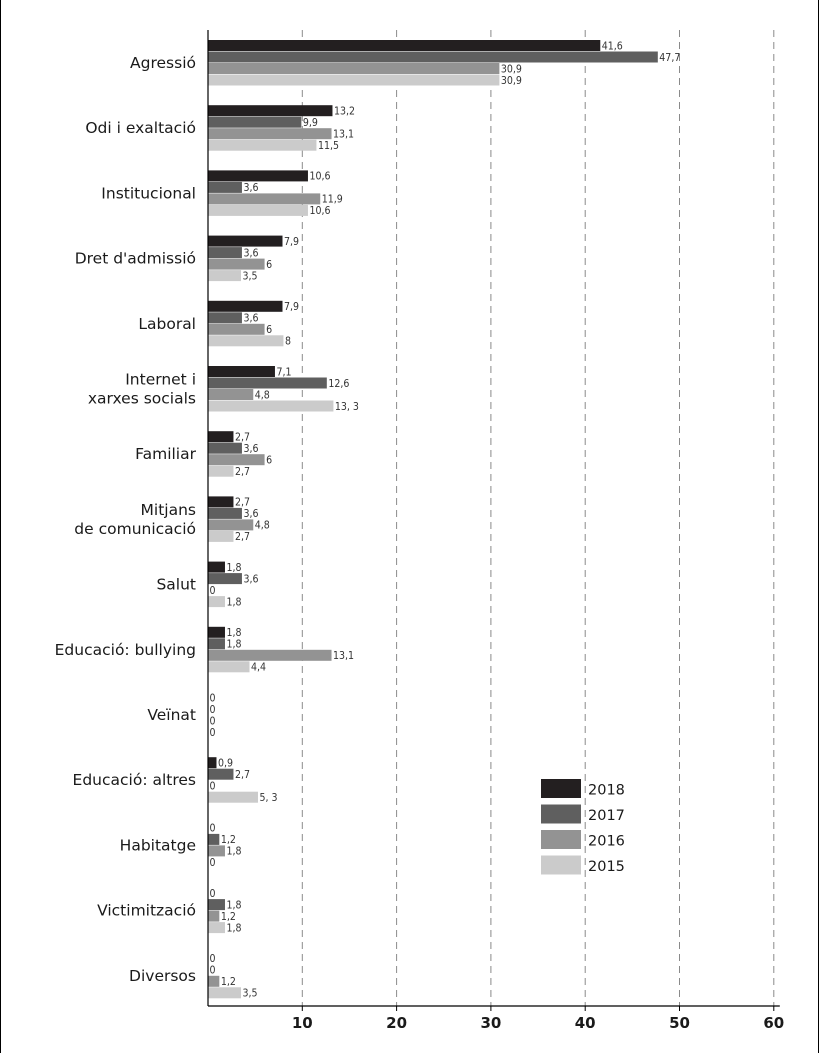 The image size is (819, 1053). What do you see at coordinates (135, 519) in the screenshot?
I see `category-label-mitjans-de-comunicacio: Mitjans de comunicació` at bounding box center [135, 519].